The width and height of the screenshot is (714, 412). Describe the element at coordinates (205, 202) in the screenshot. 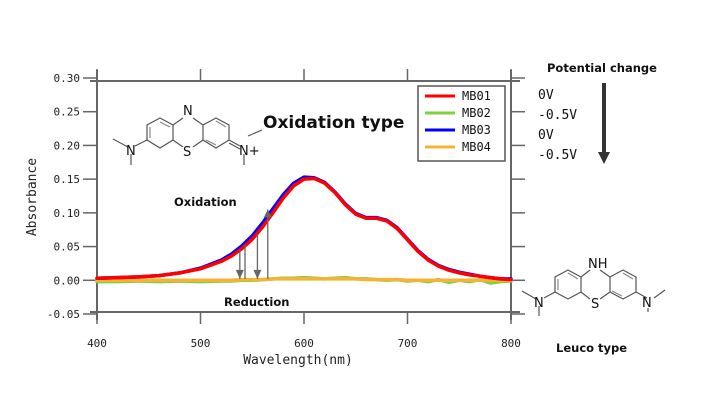

I see `oxidation-label: Oxidation` at that location.